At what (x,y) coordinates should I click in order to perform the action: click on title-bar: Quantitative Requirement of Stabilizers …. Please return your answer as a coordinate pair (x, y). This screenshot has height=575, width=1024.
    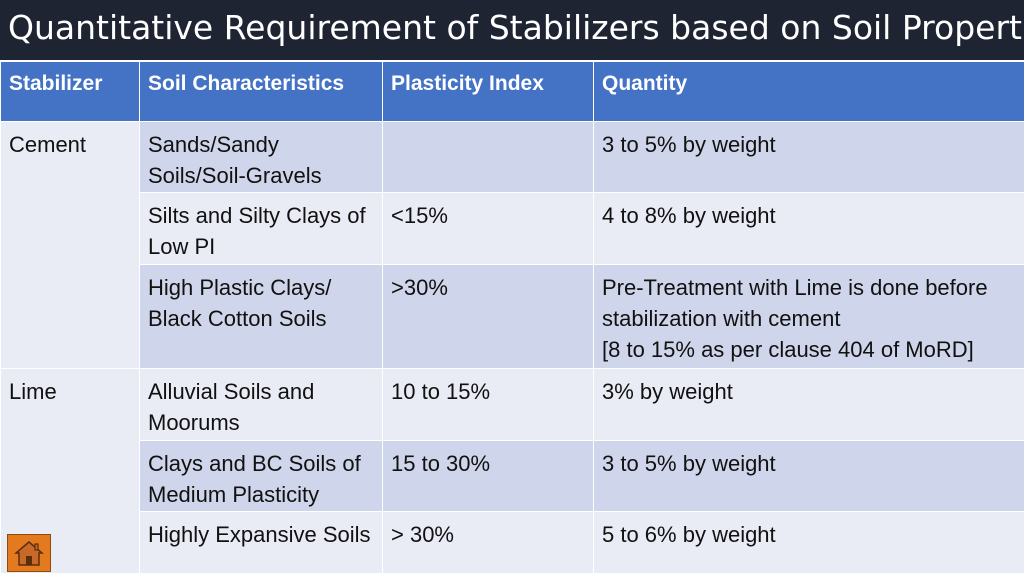
    Looking at the image, I should click on (512, 30).